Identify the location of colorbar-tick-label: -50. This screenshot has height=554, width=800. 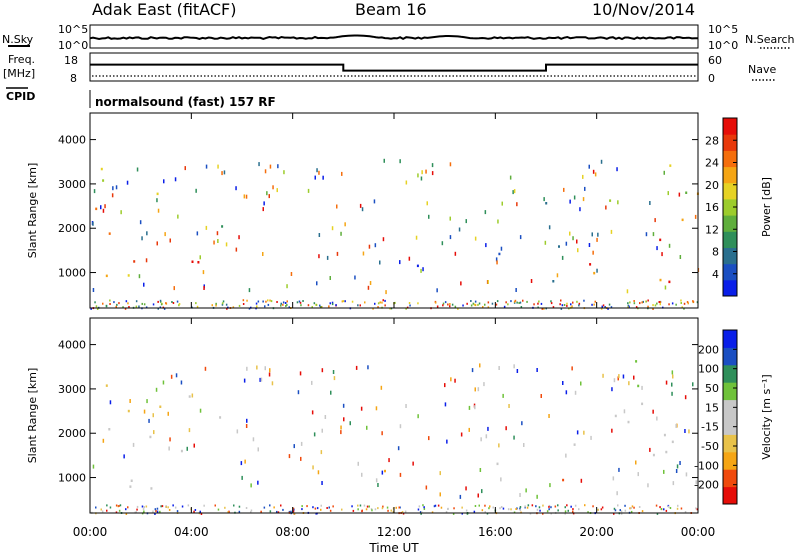
(710, 446).